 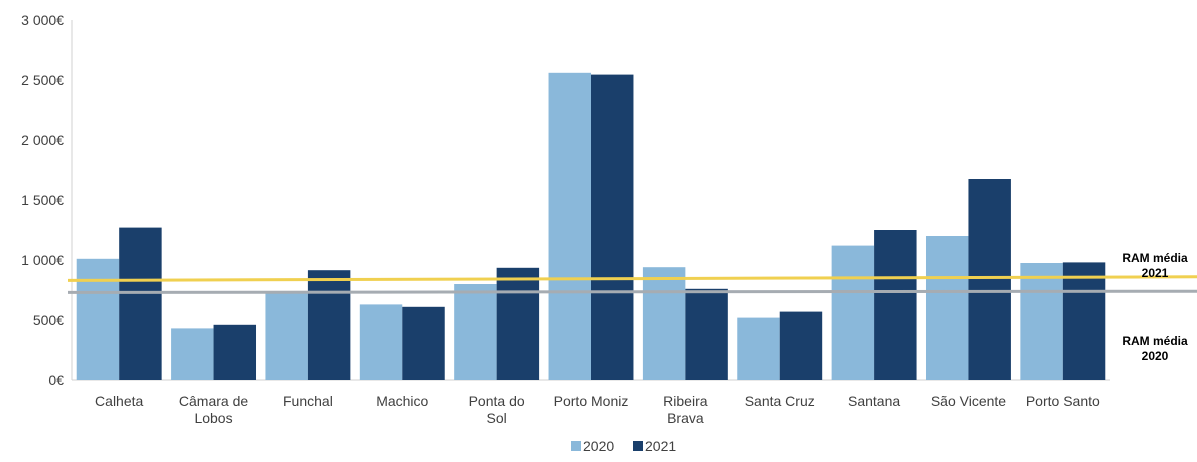 I want to click on x-category-label: Porto Santo, so click(x=1063, y=401).